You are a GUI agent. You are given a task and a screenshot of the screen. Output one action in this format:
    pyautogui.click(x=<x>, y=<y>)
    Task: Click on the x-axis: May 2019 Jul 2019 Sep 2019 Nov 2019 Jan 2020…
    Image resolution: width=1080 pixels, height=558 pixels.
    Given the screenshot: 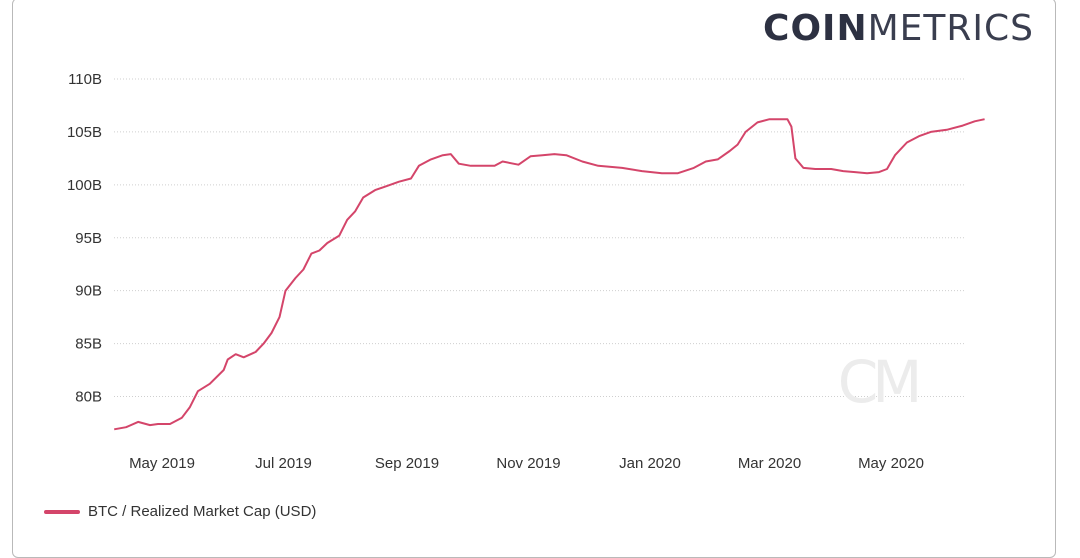 What is the action you would take?
    pyautogui.click(x=526, y=463)
    